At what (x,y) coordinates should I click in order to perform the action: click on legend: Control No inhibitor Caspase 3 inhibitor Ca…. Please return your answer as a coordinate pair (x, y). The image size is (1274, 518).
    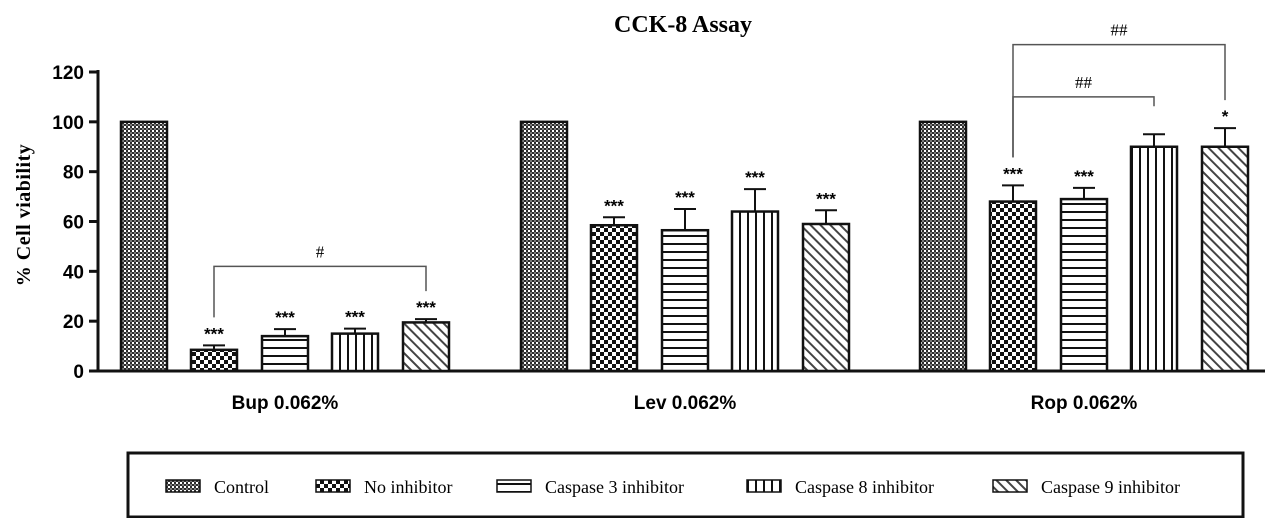
    Looking at the image, I should click on (685, 484).